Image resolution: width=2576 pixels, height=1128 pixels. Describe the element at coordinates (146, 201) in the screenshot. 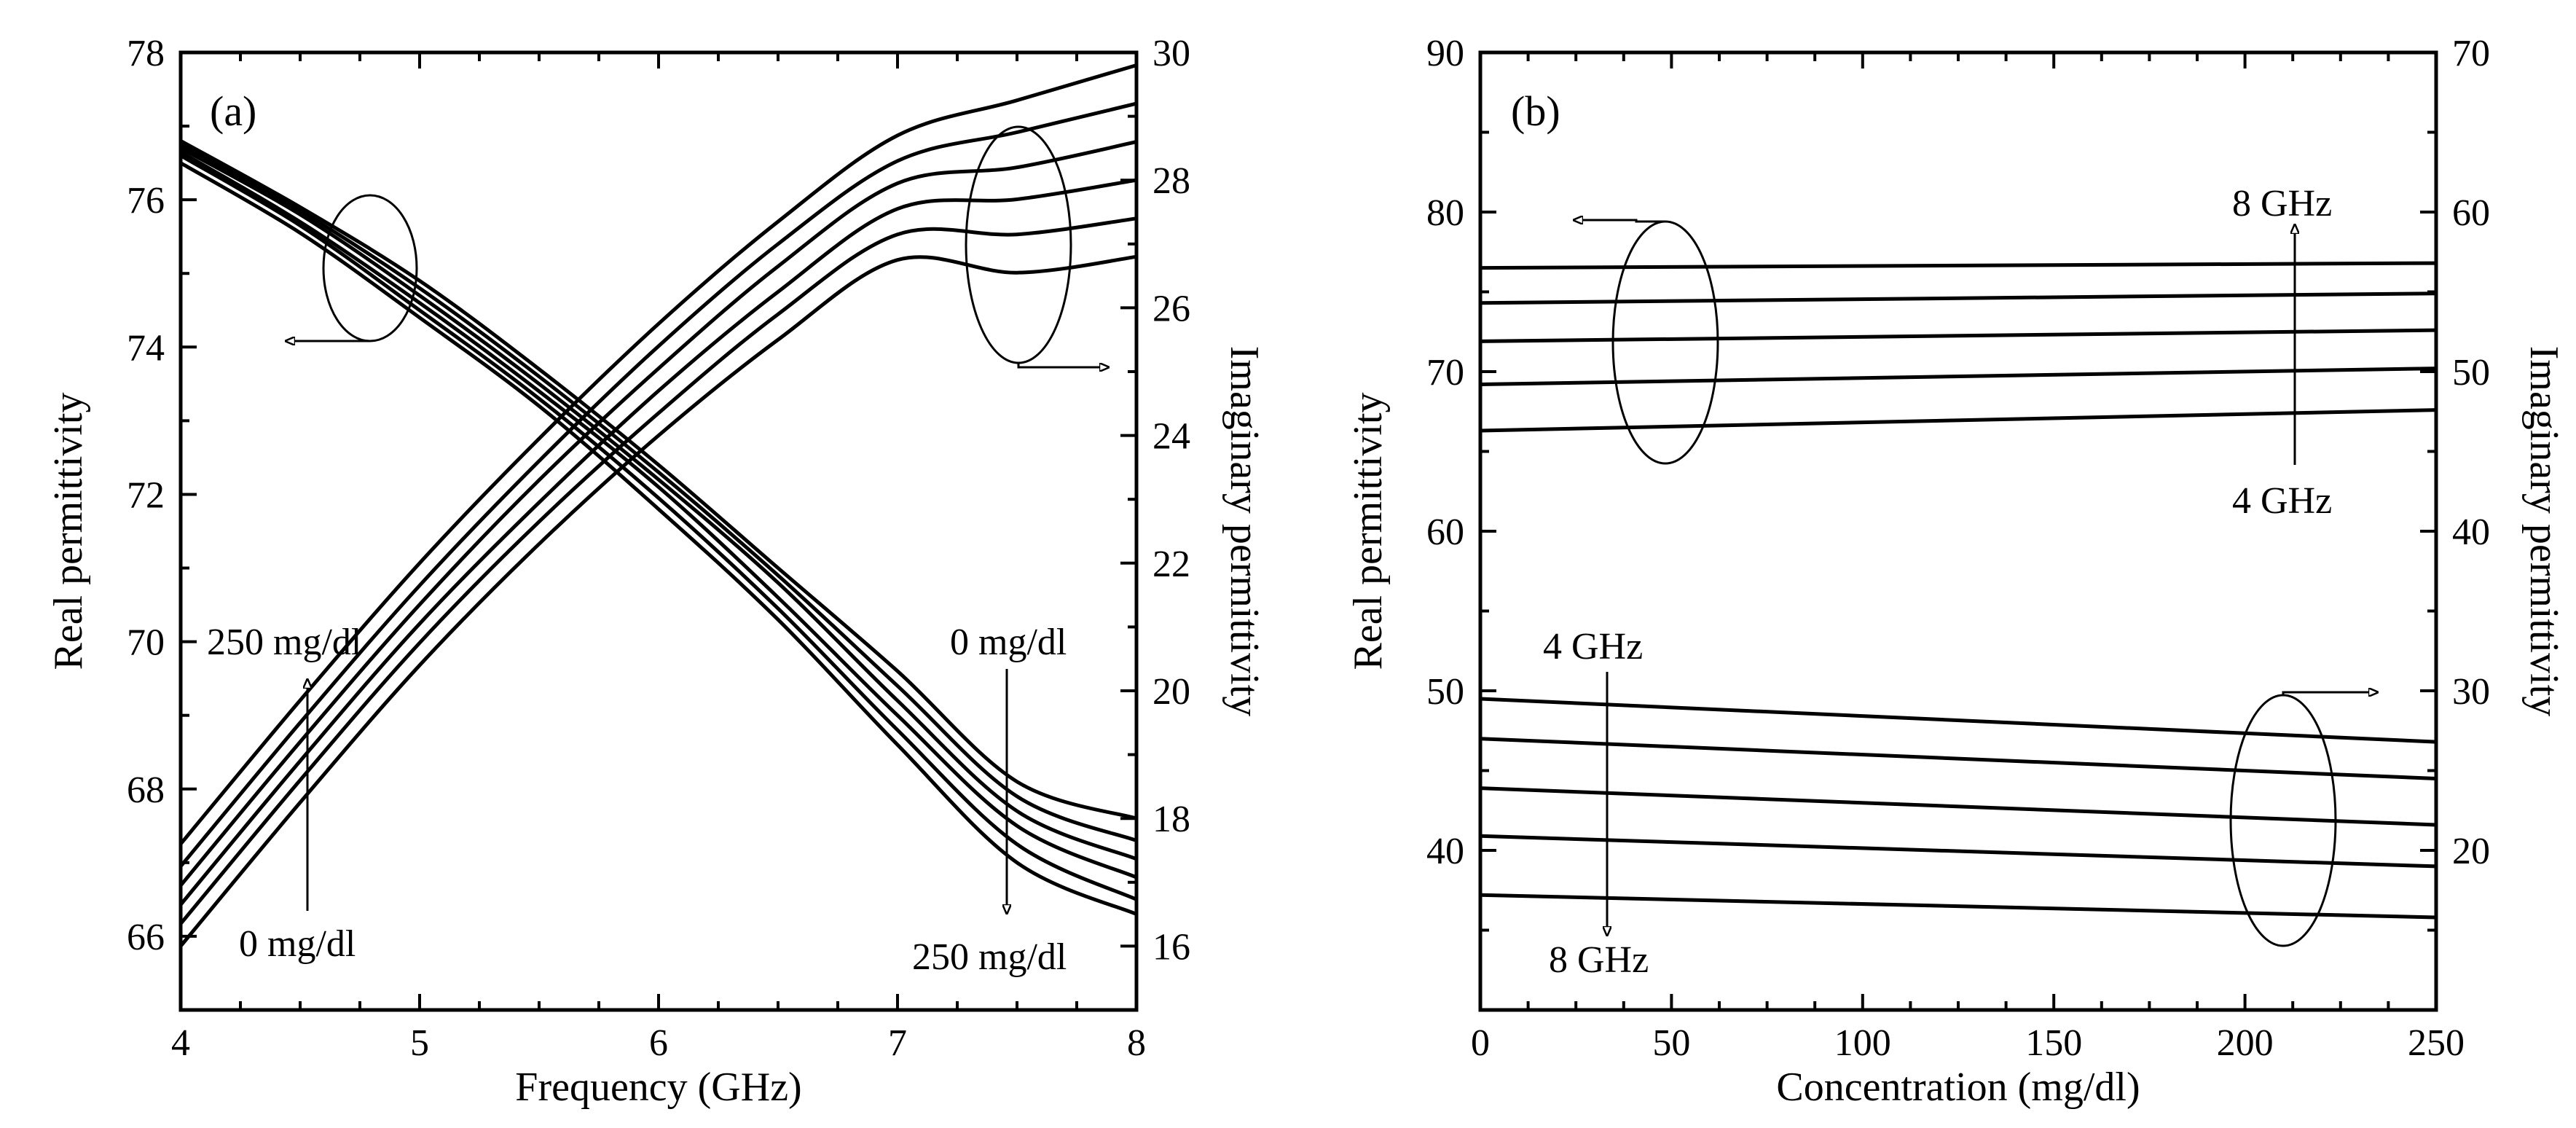

I see `panel-a-y-left-tick-label: 76` at that location.